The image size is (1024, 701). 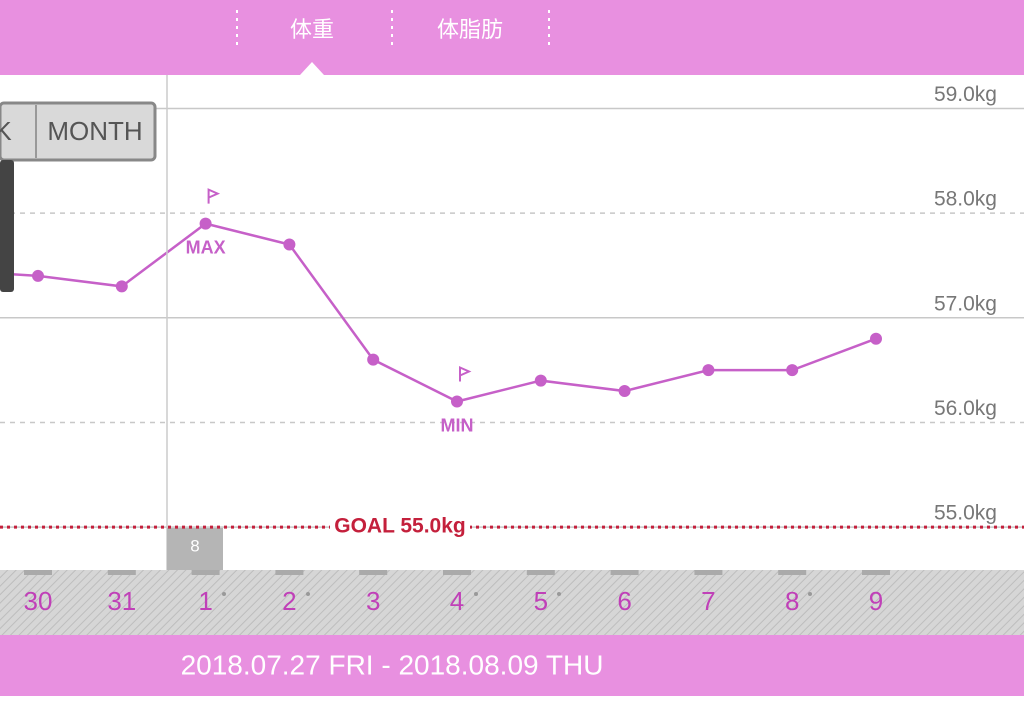 What do you see at coordinates (965, 513) in the screenshot?
I see `y-tick-label: 55.0kg` at bounding box center [965, 513].